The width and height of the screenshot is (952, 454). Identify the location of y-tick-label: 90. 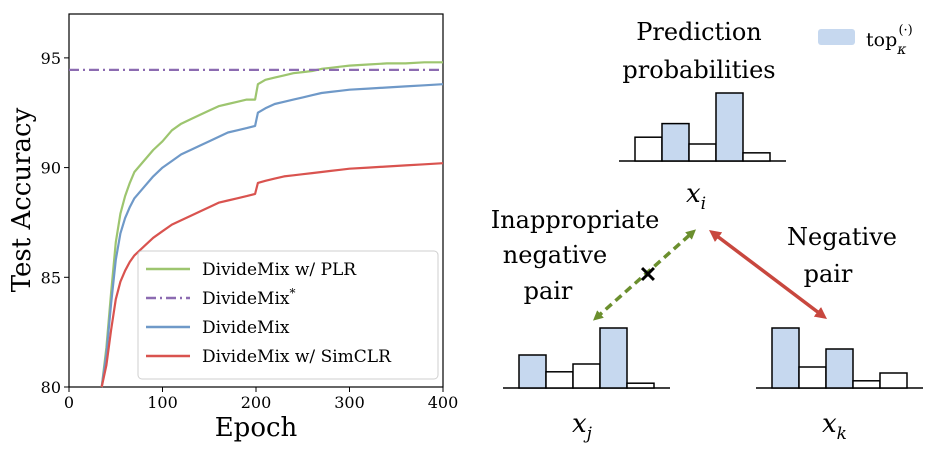
(51, 168).